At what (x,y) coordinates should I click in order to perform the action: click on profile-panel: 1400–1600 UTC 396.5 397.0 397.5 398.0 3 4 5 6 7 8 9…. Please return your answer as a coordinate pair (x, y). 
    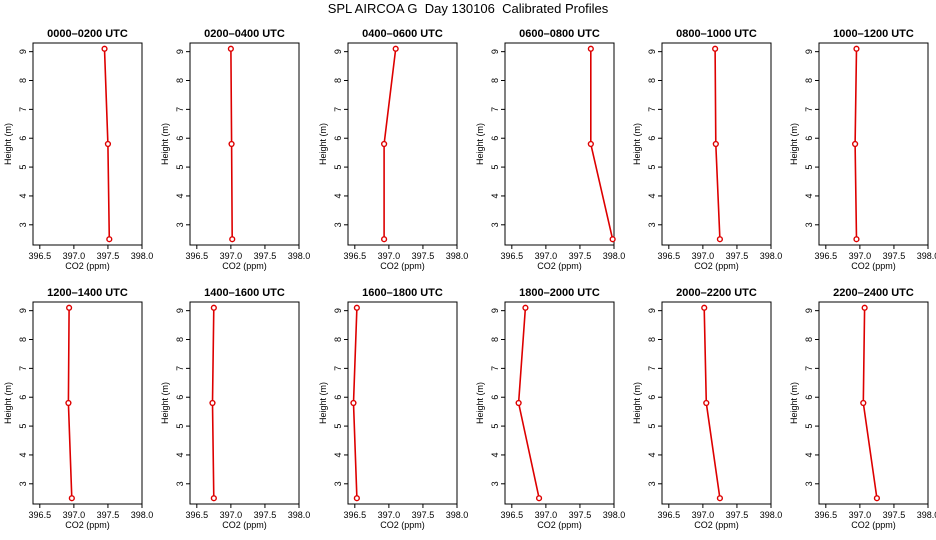
    Looking at the image, I should click on (235, 408).